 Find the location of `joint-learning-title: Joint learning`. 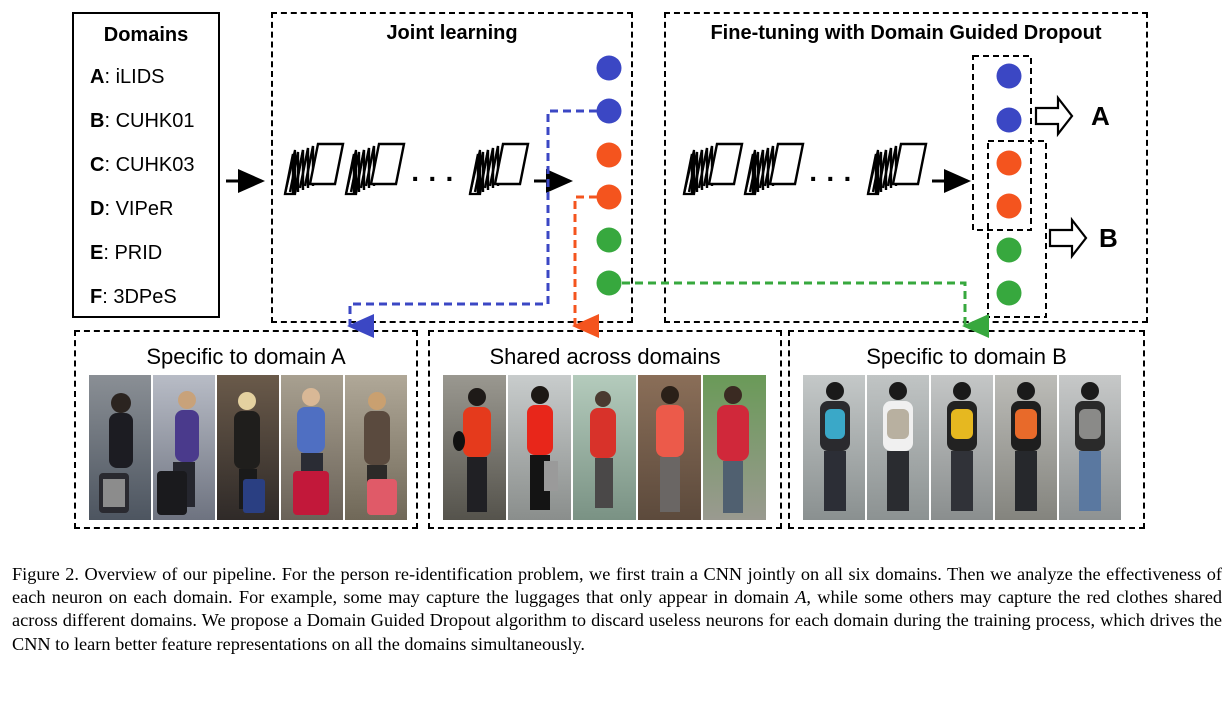

joint-learning-title: Joint learning is located at coordinates (452, 33).